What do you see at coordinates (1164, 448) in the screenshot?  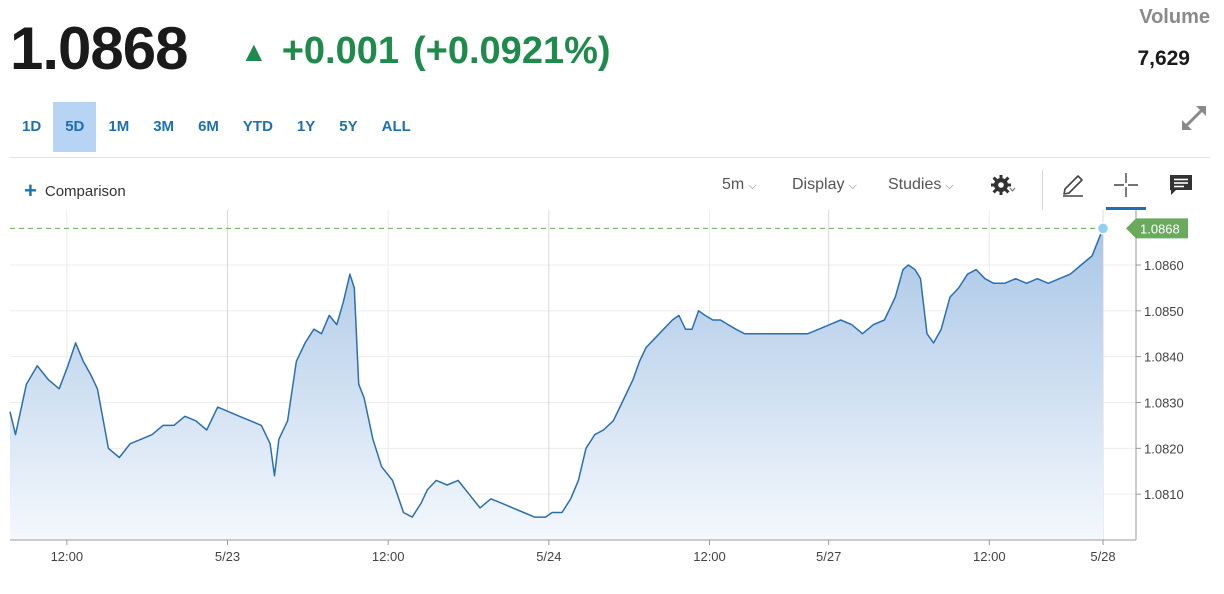 I see `y-tick-label: 1.0820` at bounding box center [1164, 448].